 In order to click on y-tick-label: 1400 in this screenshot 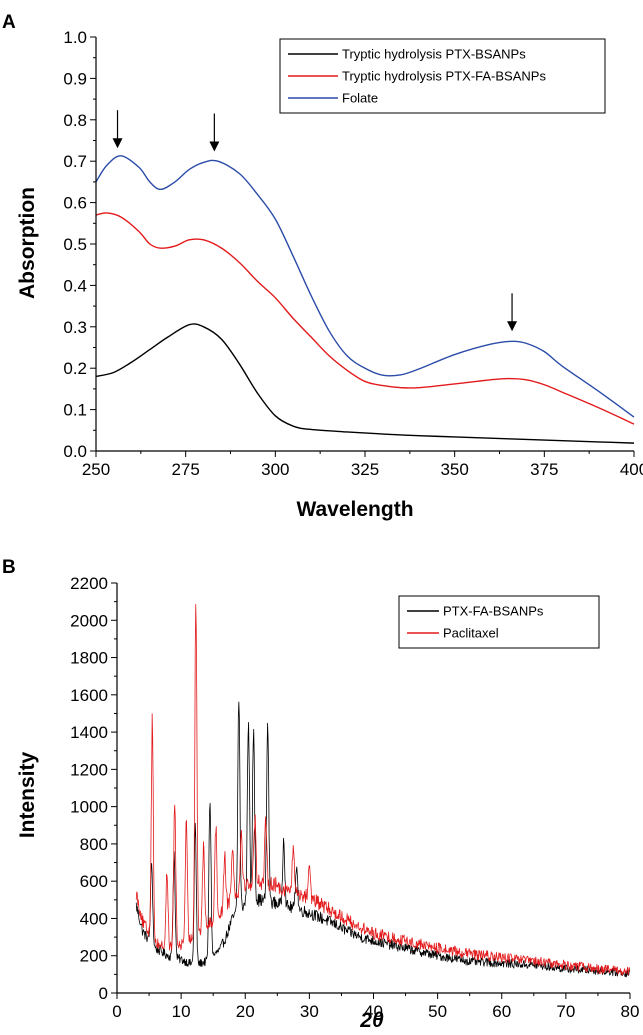, I will do `click(89, 732)`.